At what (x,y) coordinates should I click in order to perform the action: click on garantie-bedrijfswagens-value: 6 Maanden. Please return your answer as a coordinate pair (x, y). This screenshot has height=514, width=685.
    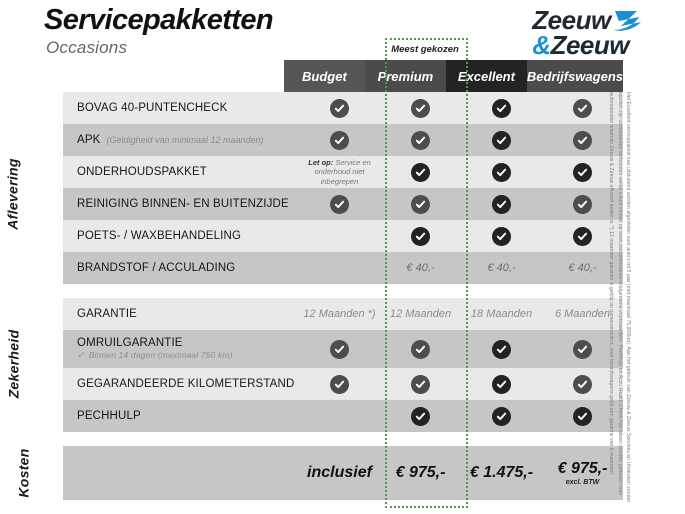
    Looking at the image, I should click on (582, 314).